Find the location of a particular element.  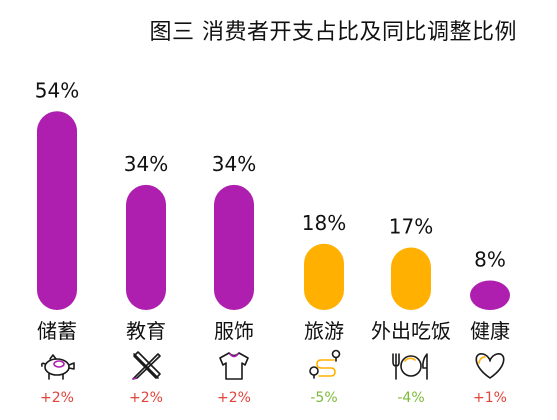

fork-plate-knife-icon is located at coordinates (410, 366).